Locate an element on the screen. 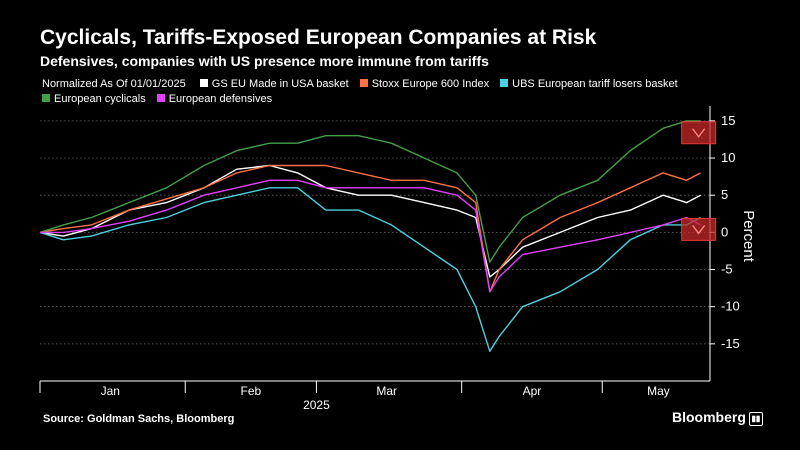 The width and height of the screenshot is (800, 450). y-tick-label: 5 is located at coordinates (724, 194).